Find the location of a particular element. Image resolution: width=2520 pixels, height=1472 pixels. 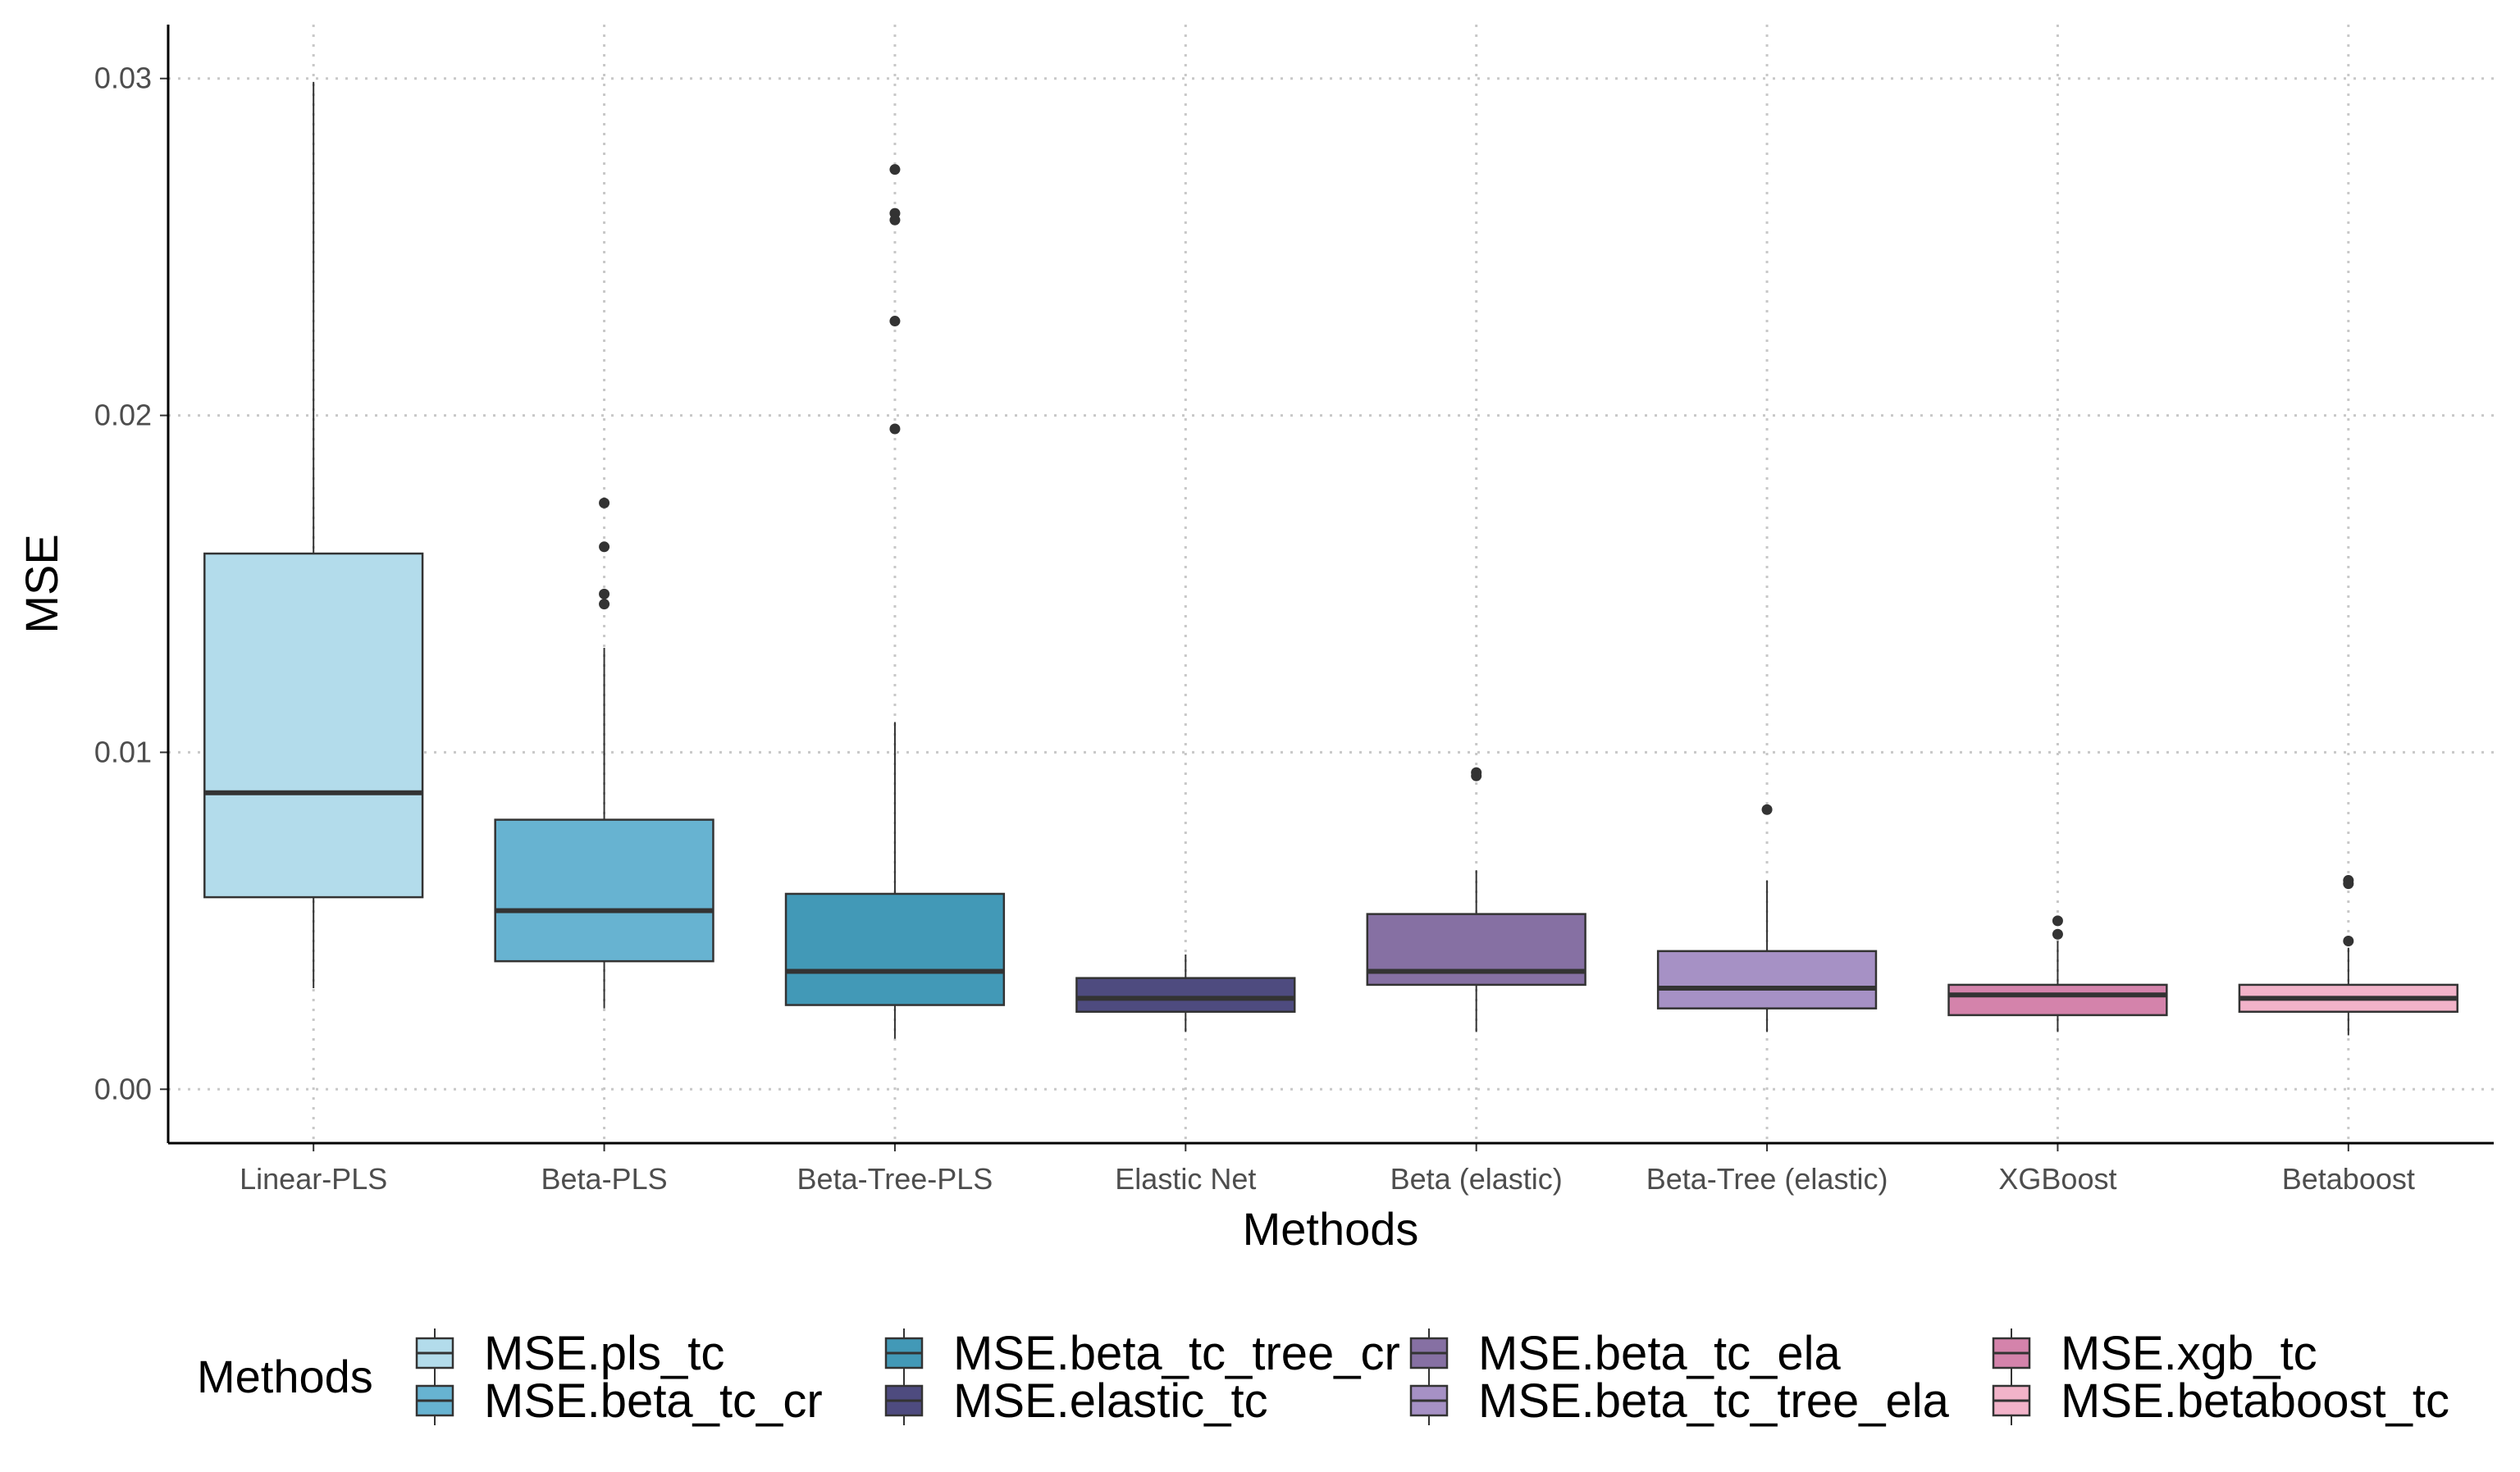

x-tick-label: Betaboost is located at coordinates (2348, 1179).